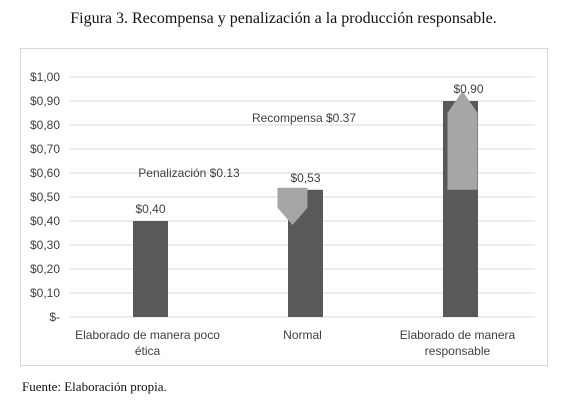 The height and width of the screenshot is (412, 567). Describe the element at coordinates (45, 173) in the screenshot. I see `y-tick-label: $0,60` at that location.